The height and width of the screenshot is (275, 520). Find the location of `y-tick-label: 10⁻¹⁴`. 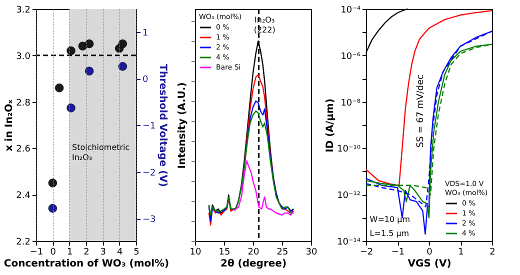

y-tick-label: 10⁻¹⁴ is located at coordinates (349, 243).